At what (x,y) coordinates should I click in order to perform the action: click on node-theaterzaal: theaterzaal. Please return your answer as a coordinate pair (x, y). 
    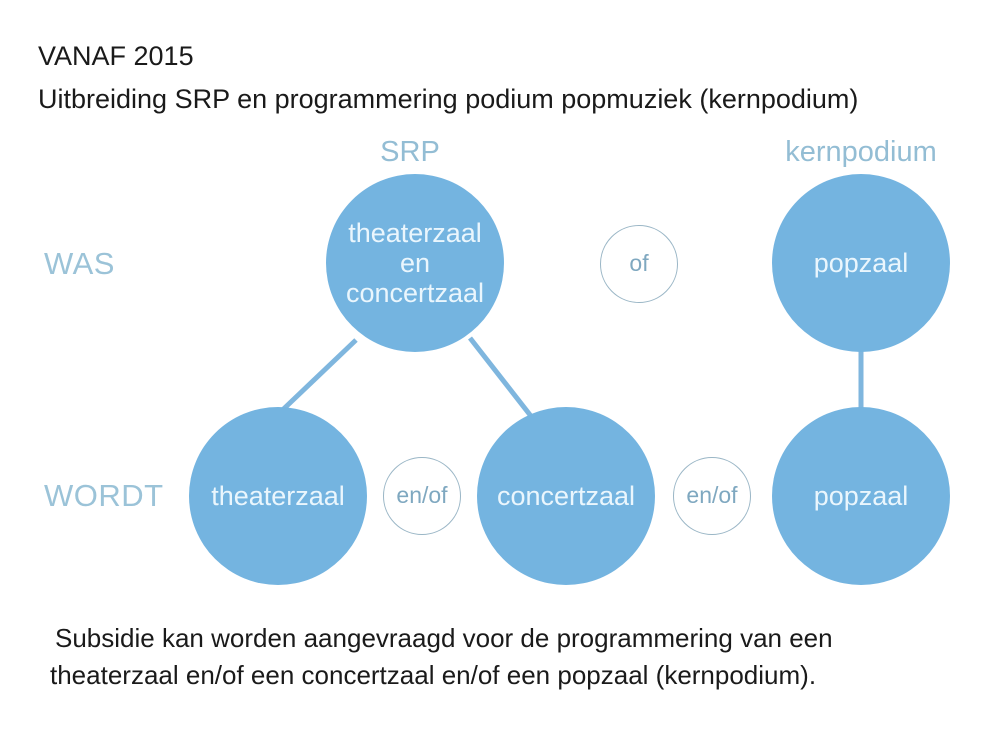
    Looking at the image, I should click on (278, 496).